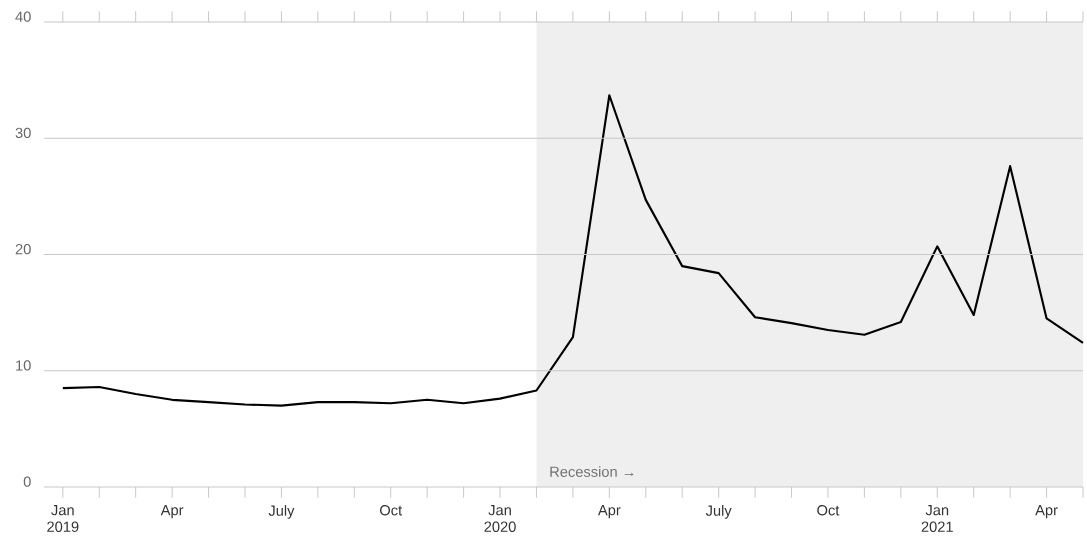 The height and width of the screenshot is (546, 1087). I want to click on x-tick-label: Jan 2021, so click(937, 518).